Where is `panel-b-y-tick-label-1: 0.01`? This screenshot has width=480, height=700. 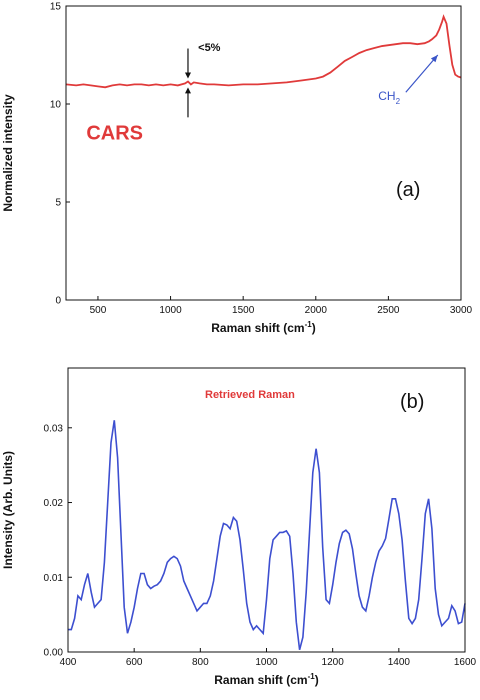 panel-b-y-tick-label-1: 0.01 is located at coordinates (54, 578).